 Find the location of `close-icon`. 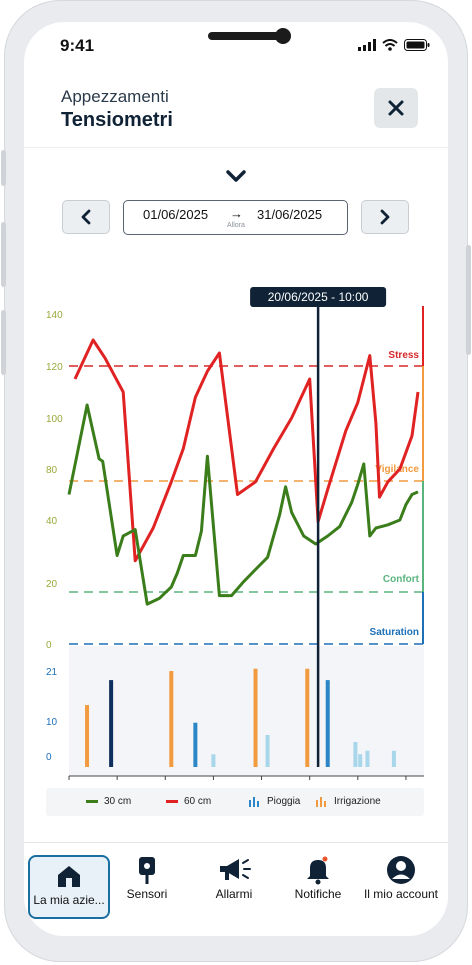

close-icon is located at coordinates (396, 108).